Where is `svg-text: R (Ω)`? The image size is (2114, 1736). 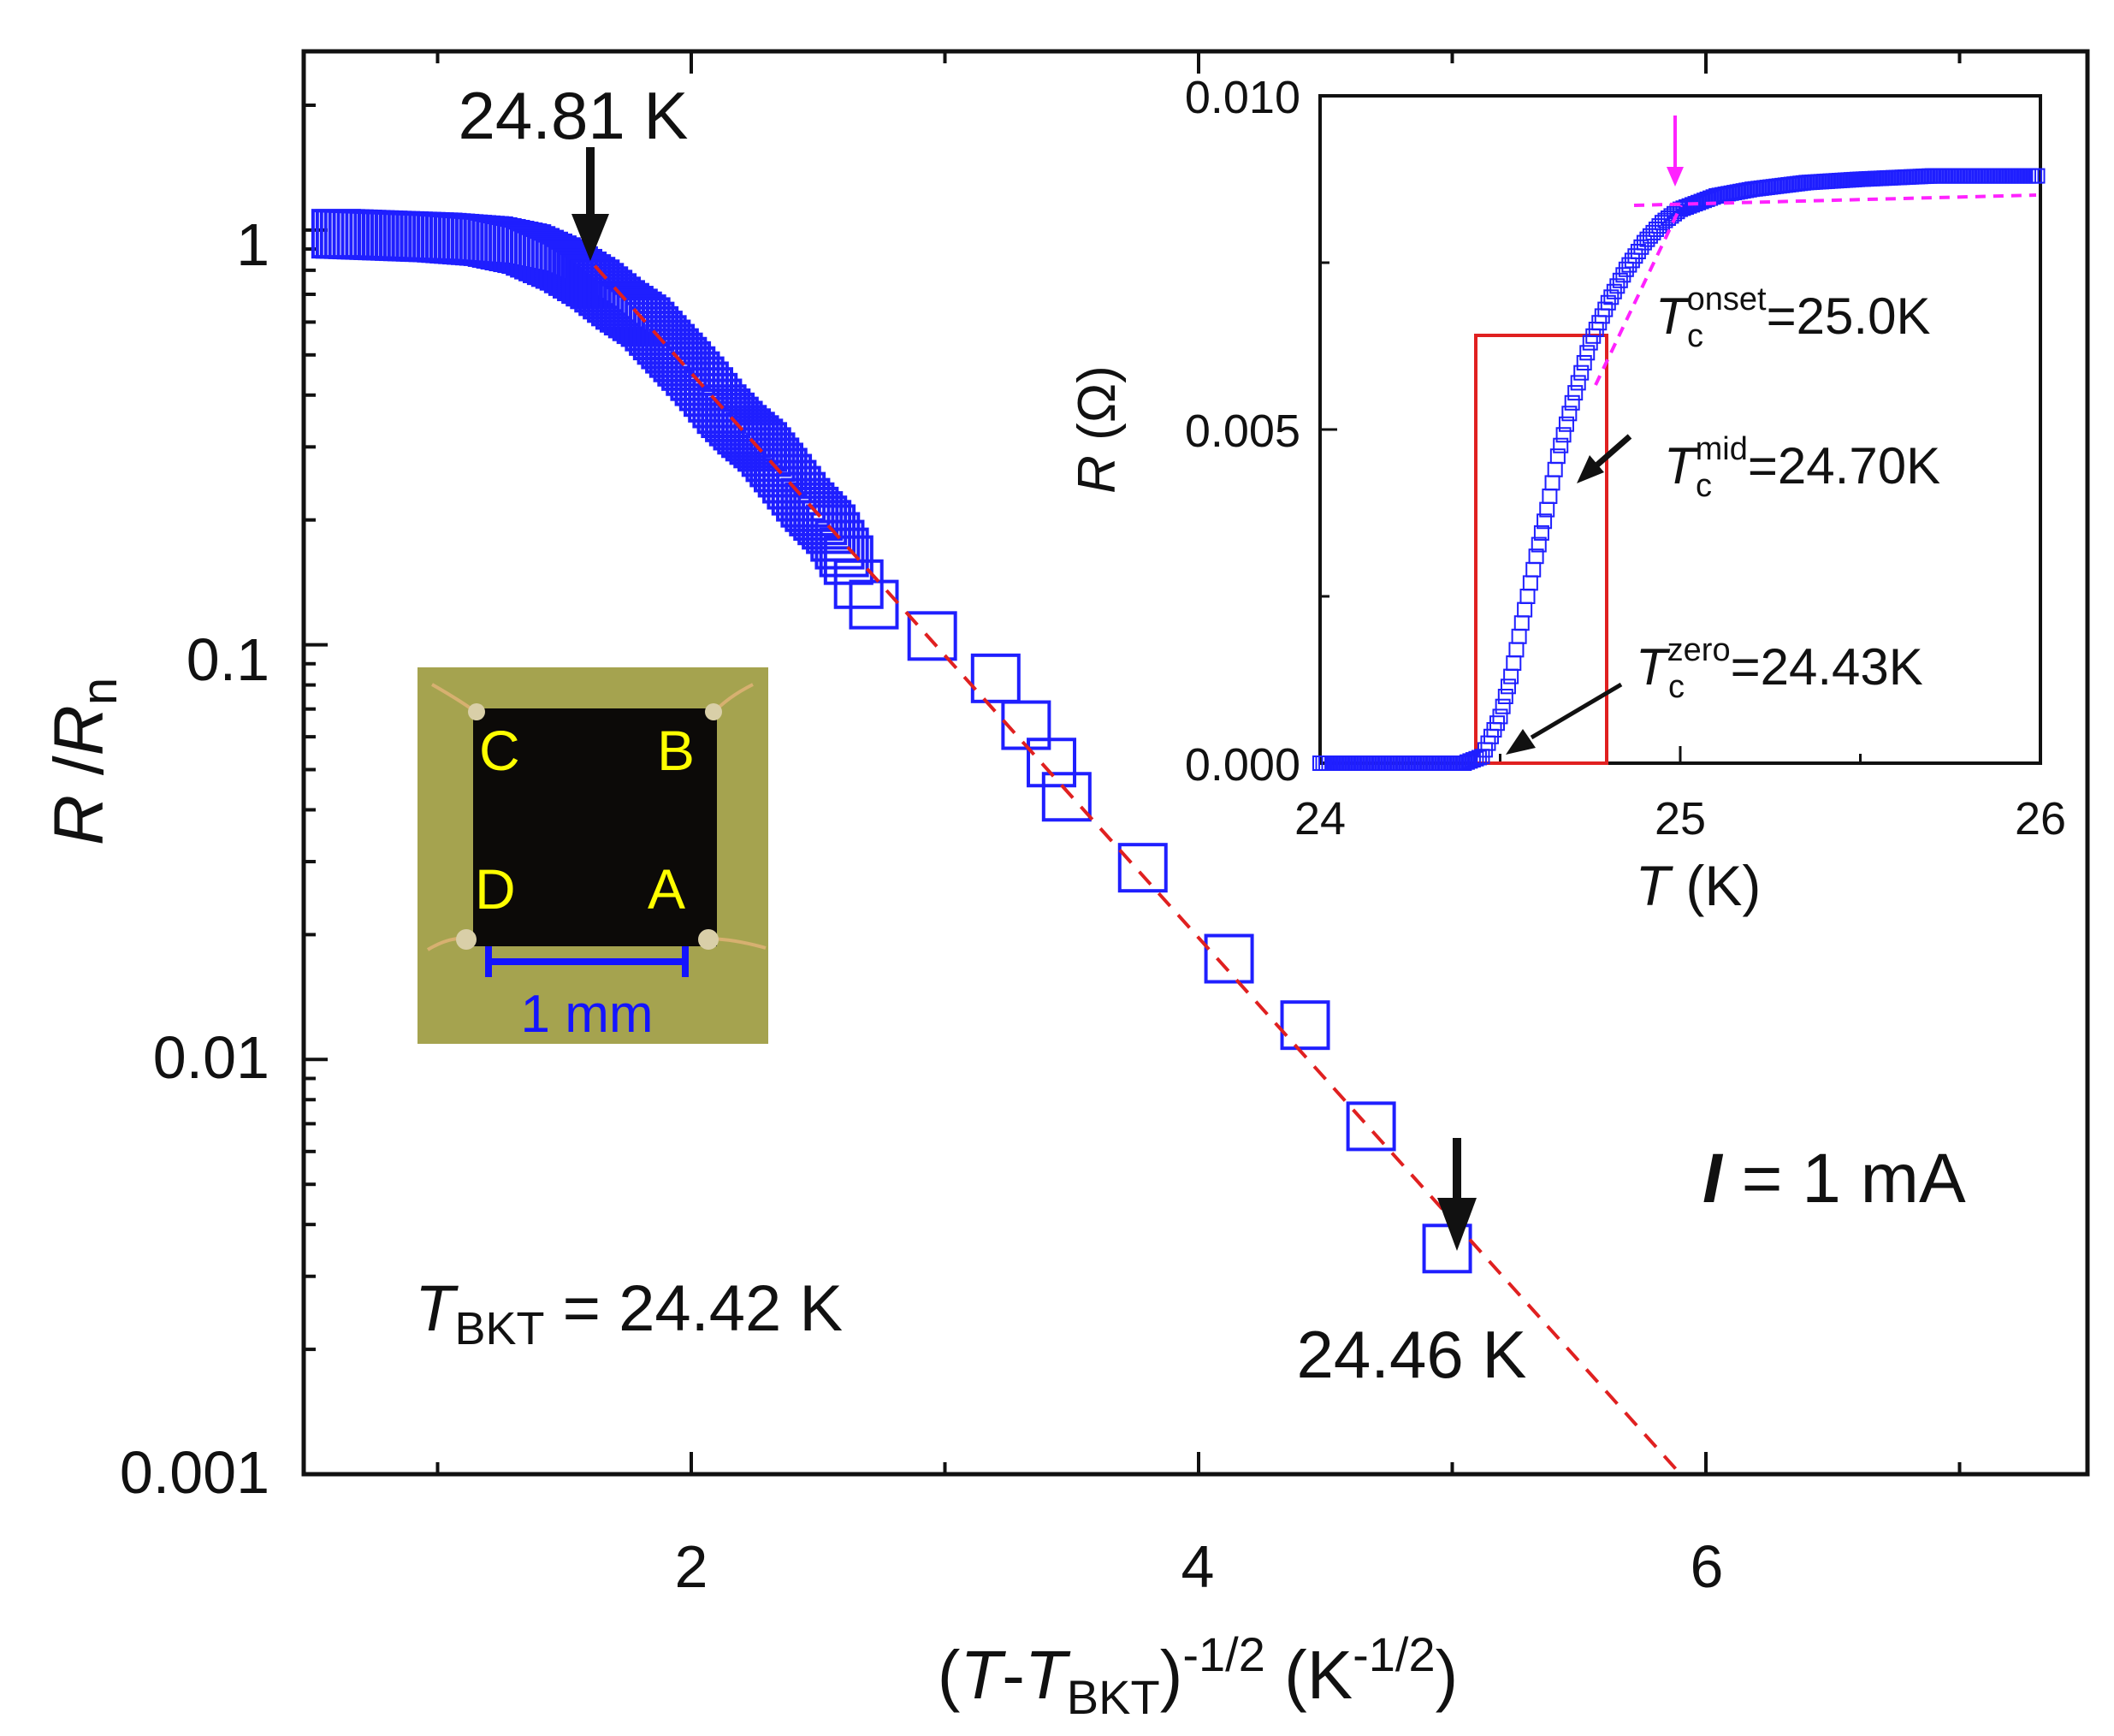 svg-text: R (Ω) is located at coordinates (1098, 430).